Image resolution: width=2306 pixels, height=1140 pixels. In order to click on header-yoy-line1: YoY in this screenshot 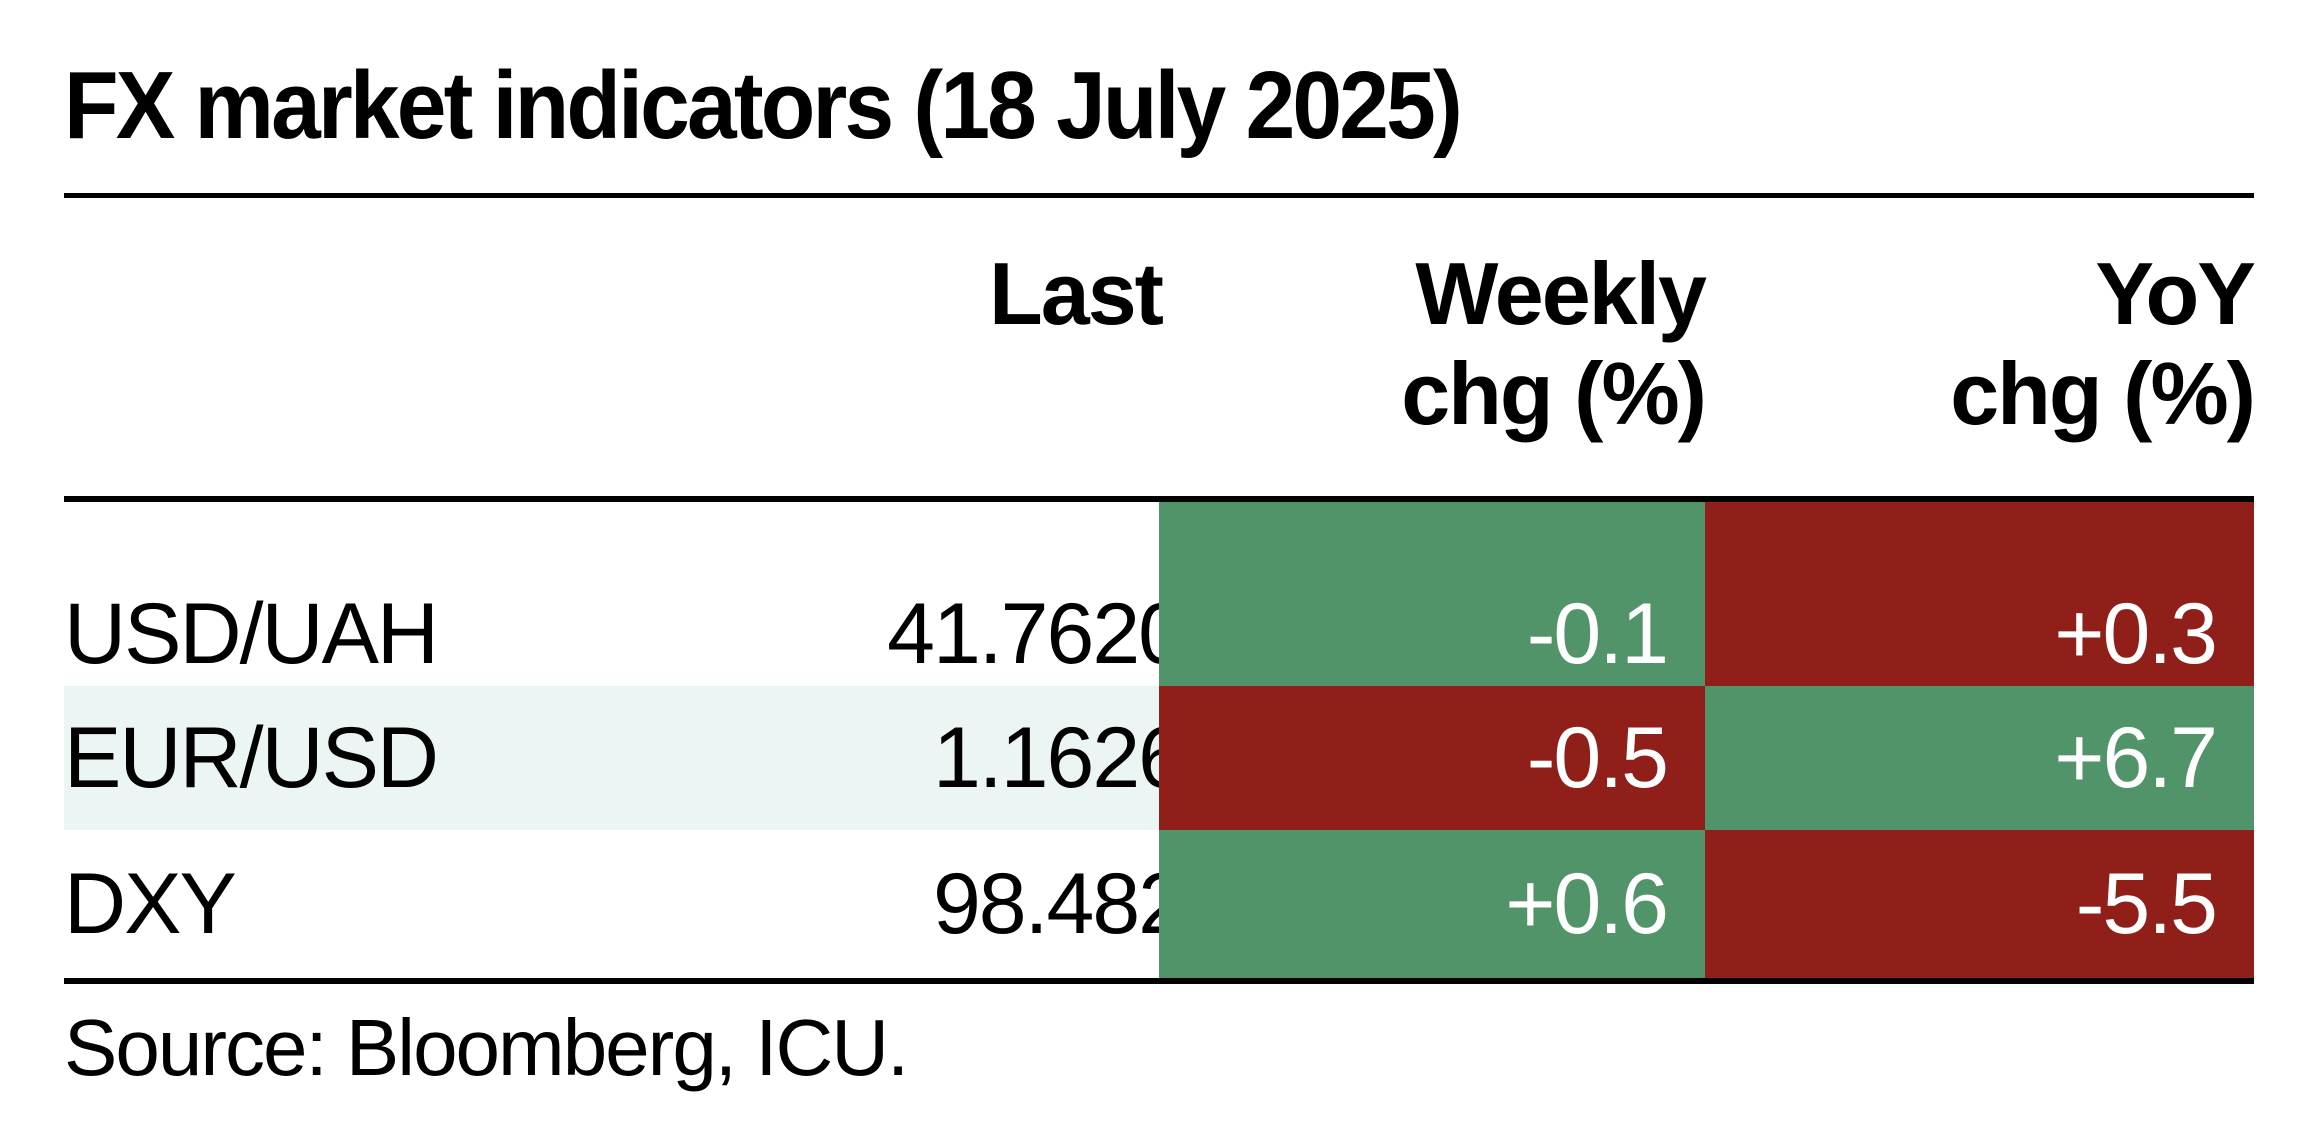, I will do `click(2175, 293)`.